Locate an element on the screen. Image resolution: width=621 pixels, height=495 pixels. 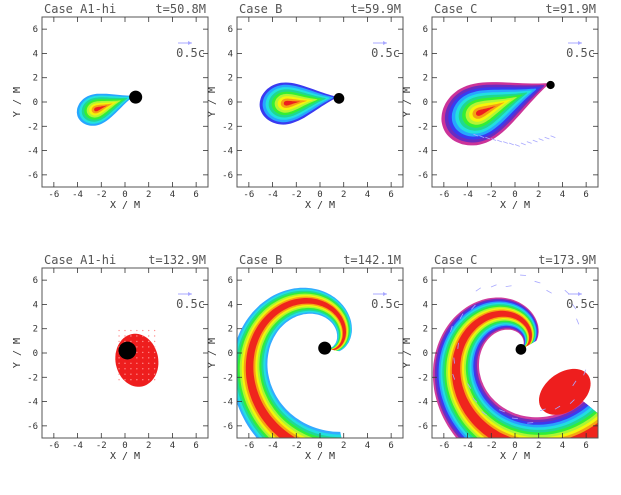
panel-time: t=173.9M is located at coordinates (567, 260).